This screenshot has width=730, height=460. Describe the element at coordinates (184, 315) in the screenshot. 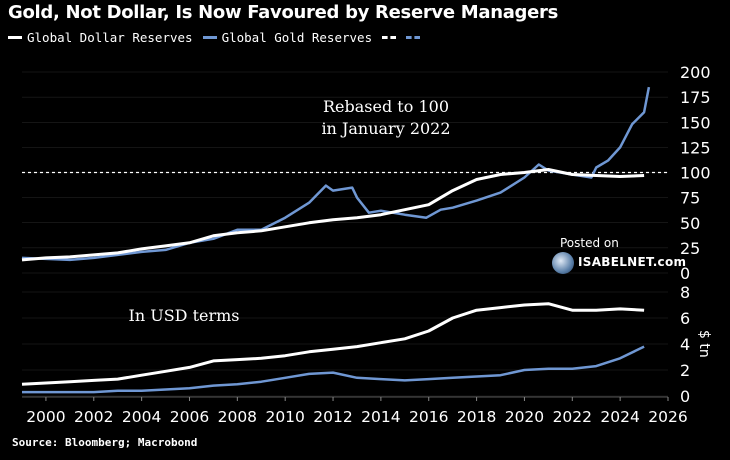

I see `annotation-1-0: In USD terms` at that location.